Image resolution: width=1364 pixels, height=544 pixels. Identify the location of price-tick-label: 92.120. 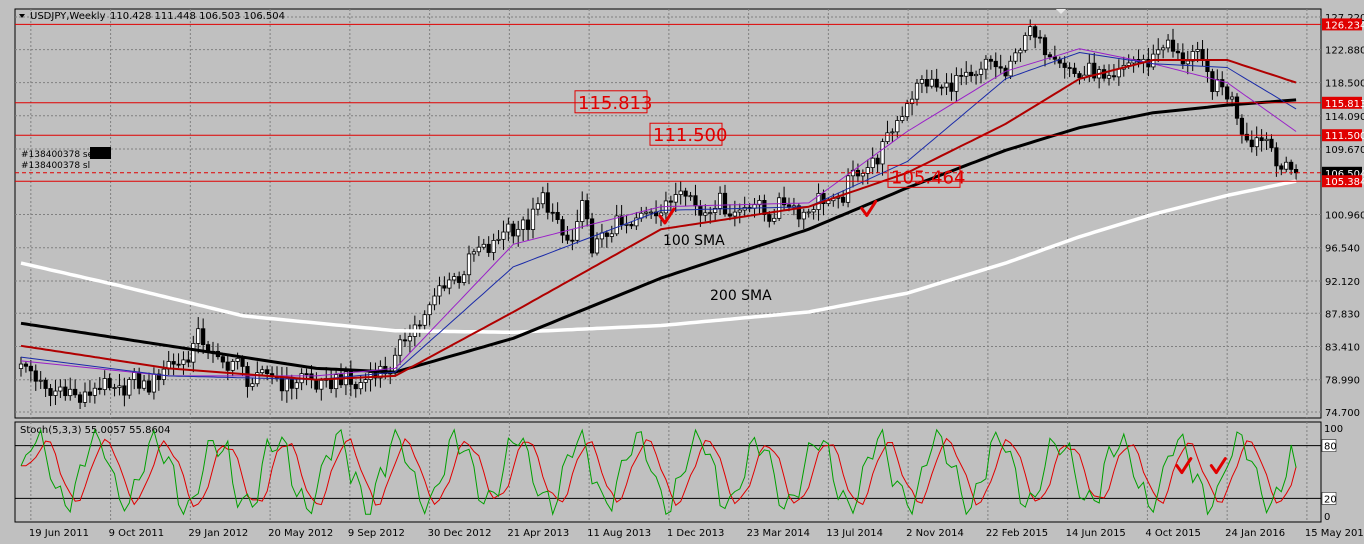
(1342, 282).